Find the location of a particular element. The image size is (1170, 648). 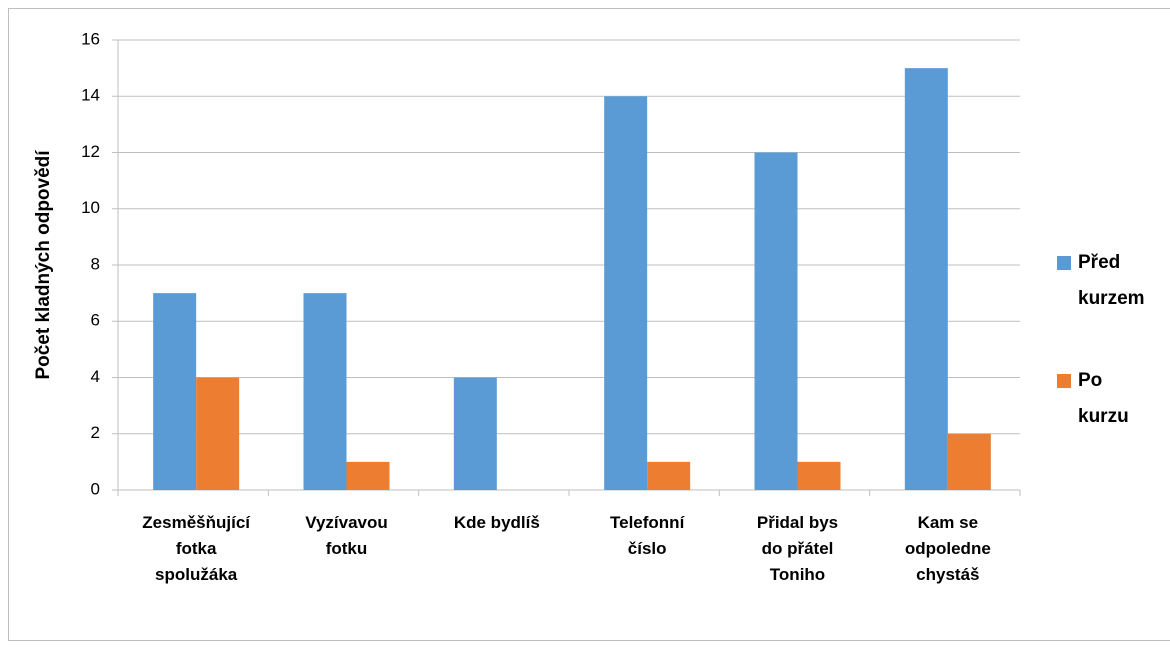

y-axis-label: Počet kladných odpovědí is located at coordinates (43, 265).